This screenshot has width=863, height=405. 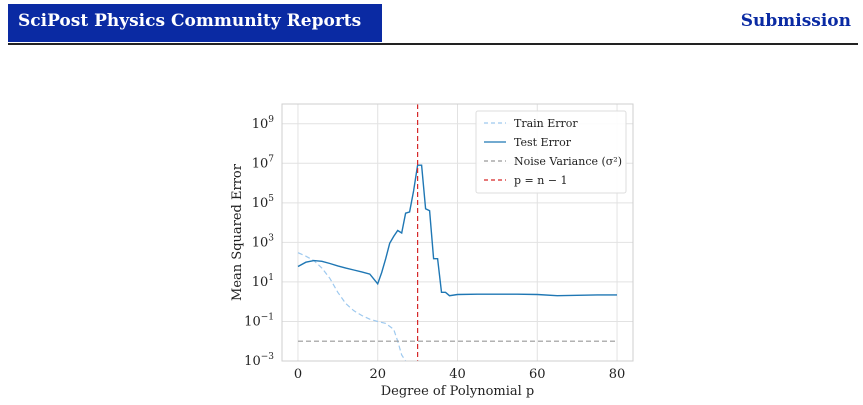 What do you see at coordinates (541, 180) in the screenshot?
I see `legend-label-3: p = n − 1` at bounding box center [541, 180].